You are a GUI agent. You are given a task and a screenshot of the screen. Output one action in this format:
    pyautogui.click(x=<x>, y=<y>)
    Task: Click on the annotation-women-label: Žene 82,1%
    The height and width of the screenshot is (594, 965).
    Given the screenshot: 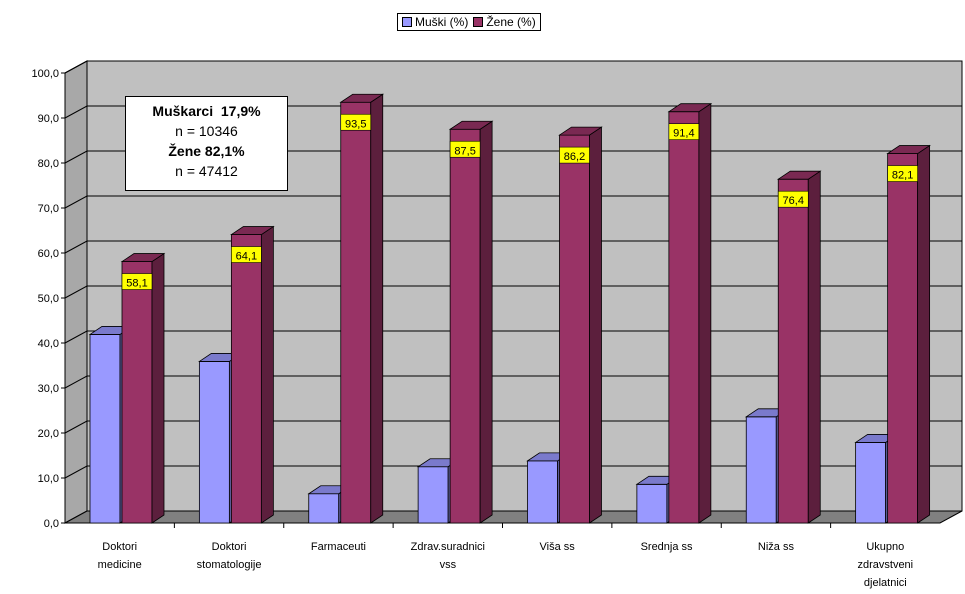 What is the action you would take?
    pyautogui.click(x=206, y=151)
    